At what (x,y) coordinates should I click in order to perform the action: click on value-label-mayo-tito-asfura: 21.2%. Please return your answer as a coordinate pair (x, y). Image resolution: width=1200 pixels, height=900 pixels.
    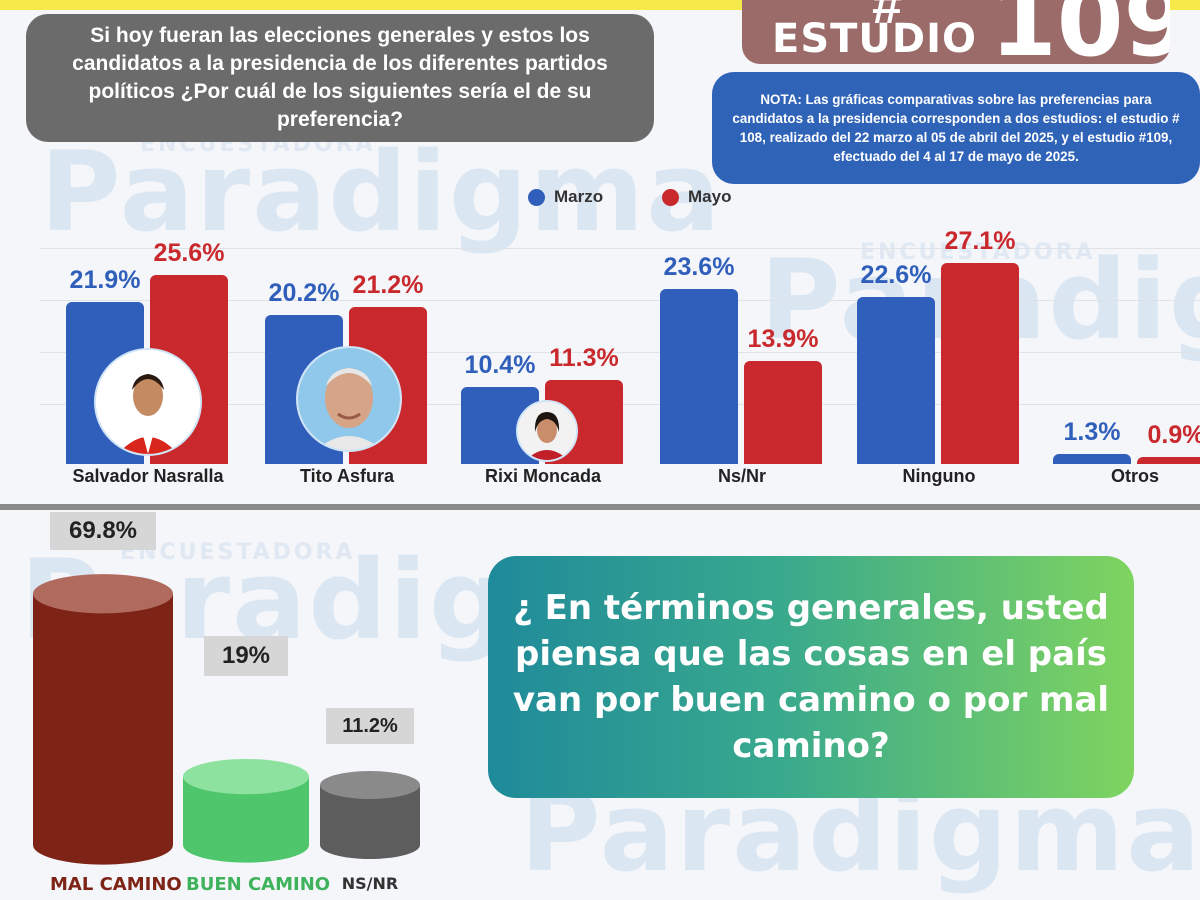
    Looking at the image, I should click on (388, 285).